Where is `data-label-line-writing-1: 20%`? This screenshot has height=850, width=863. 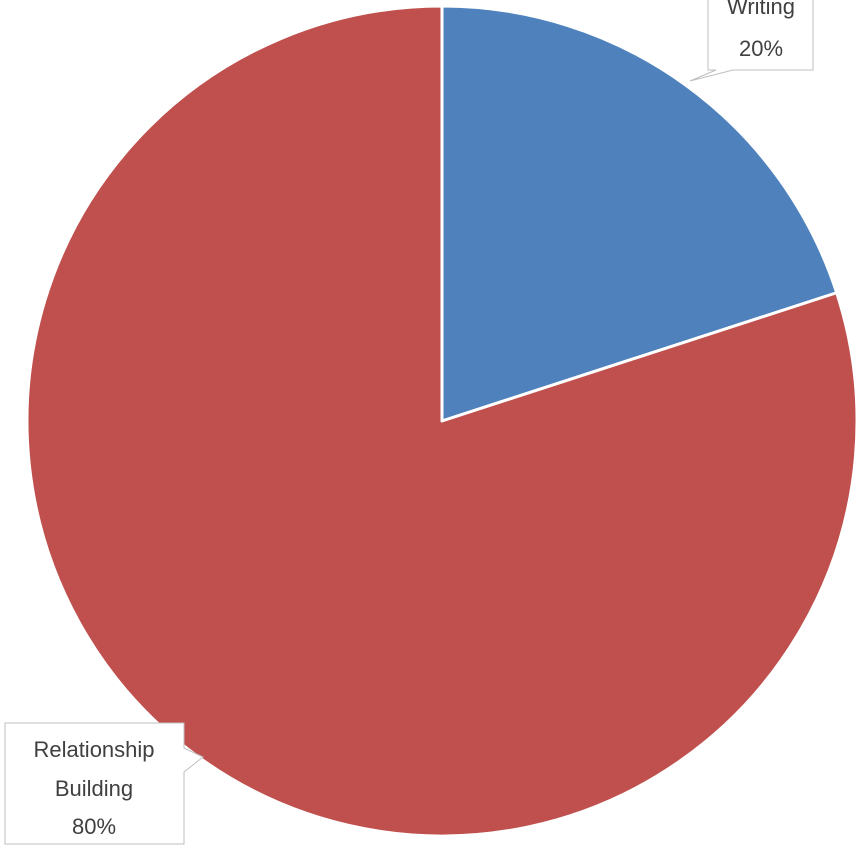
data-label-line-writing-1: 20% is located at coordinates (761, 48).